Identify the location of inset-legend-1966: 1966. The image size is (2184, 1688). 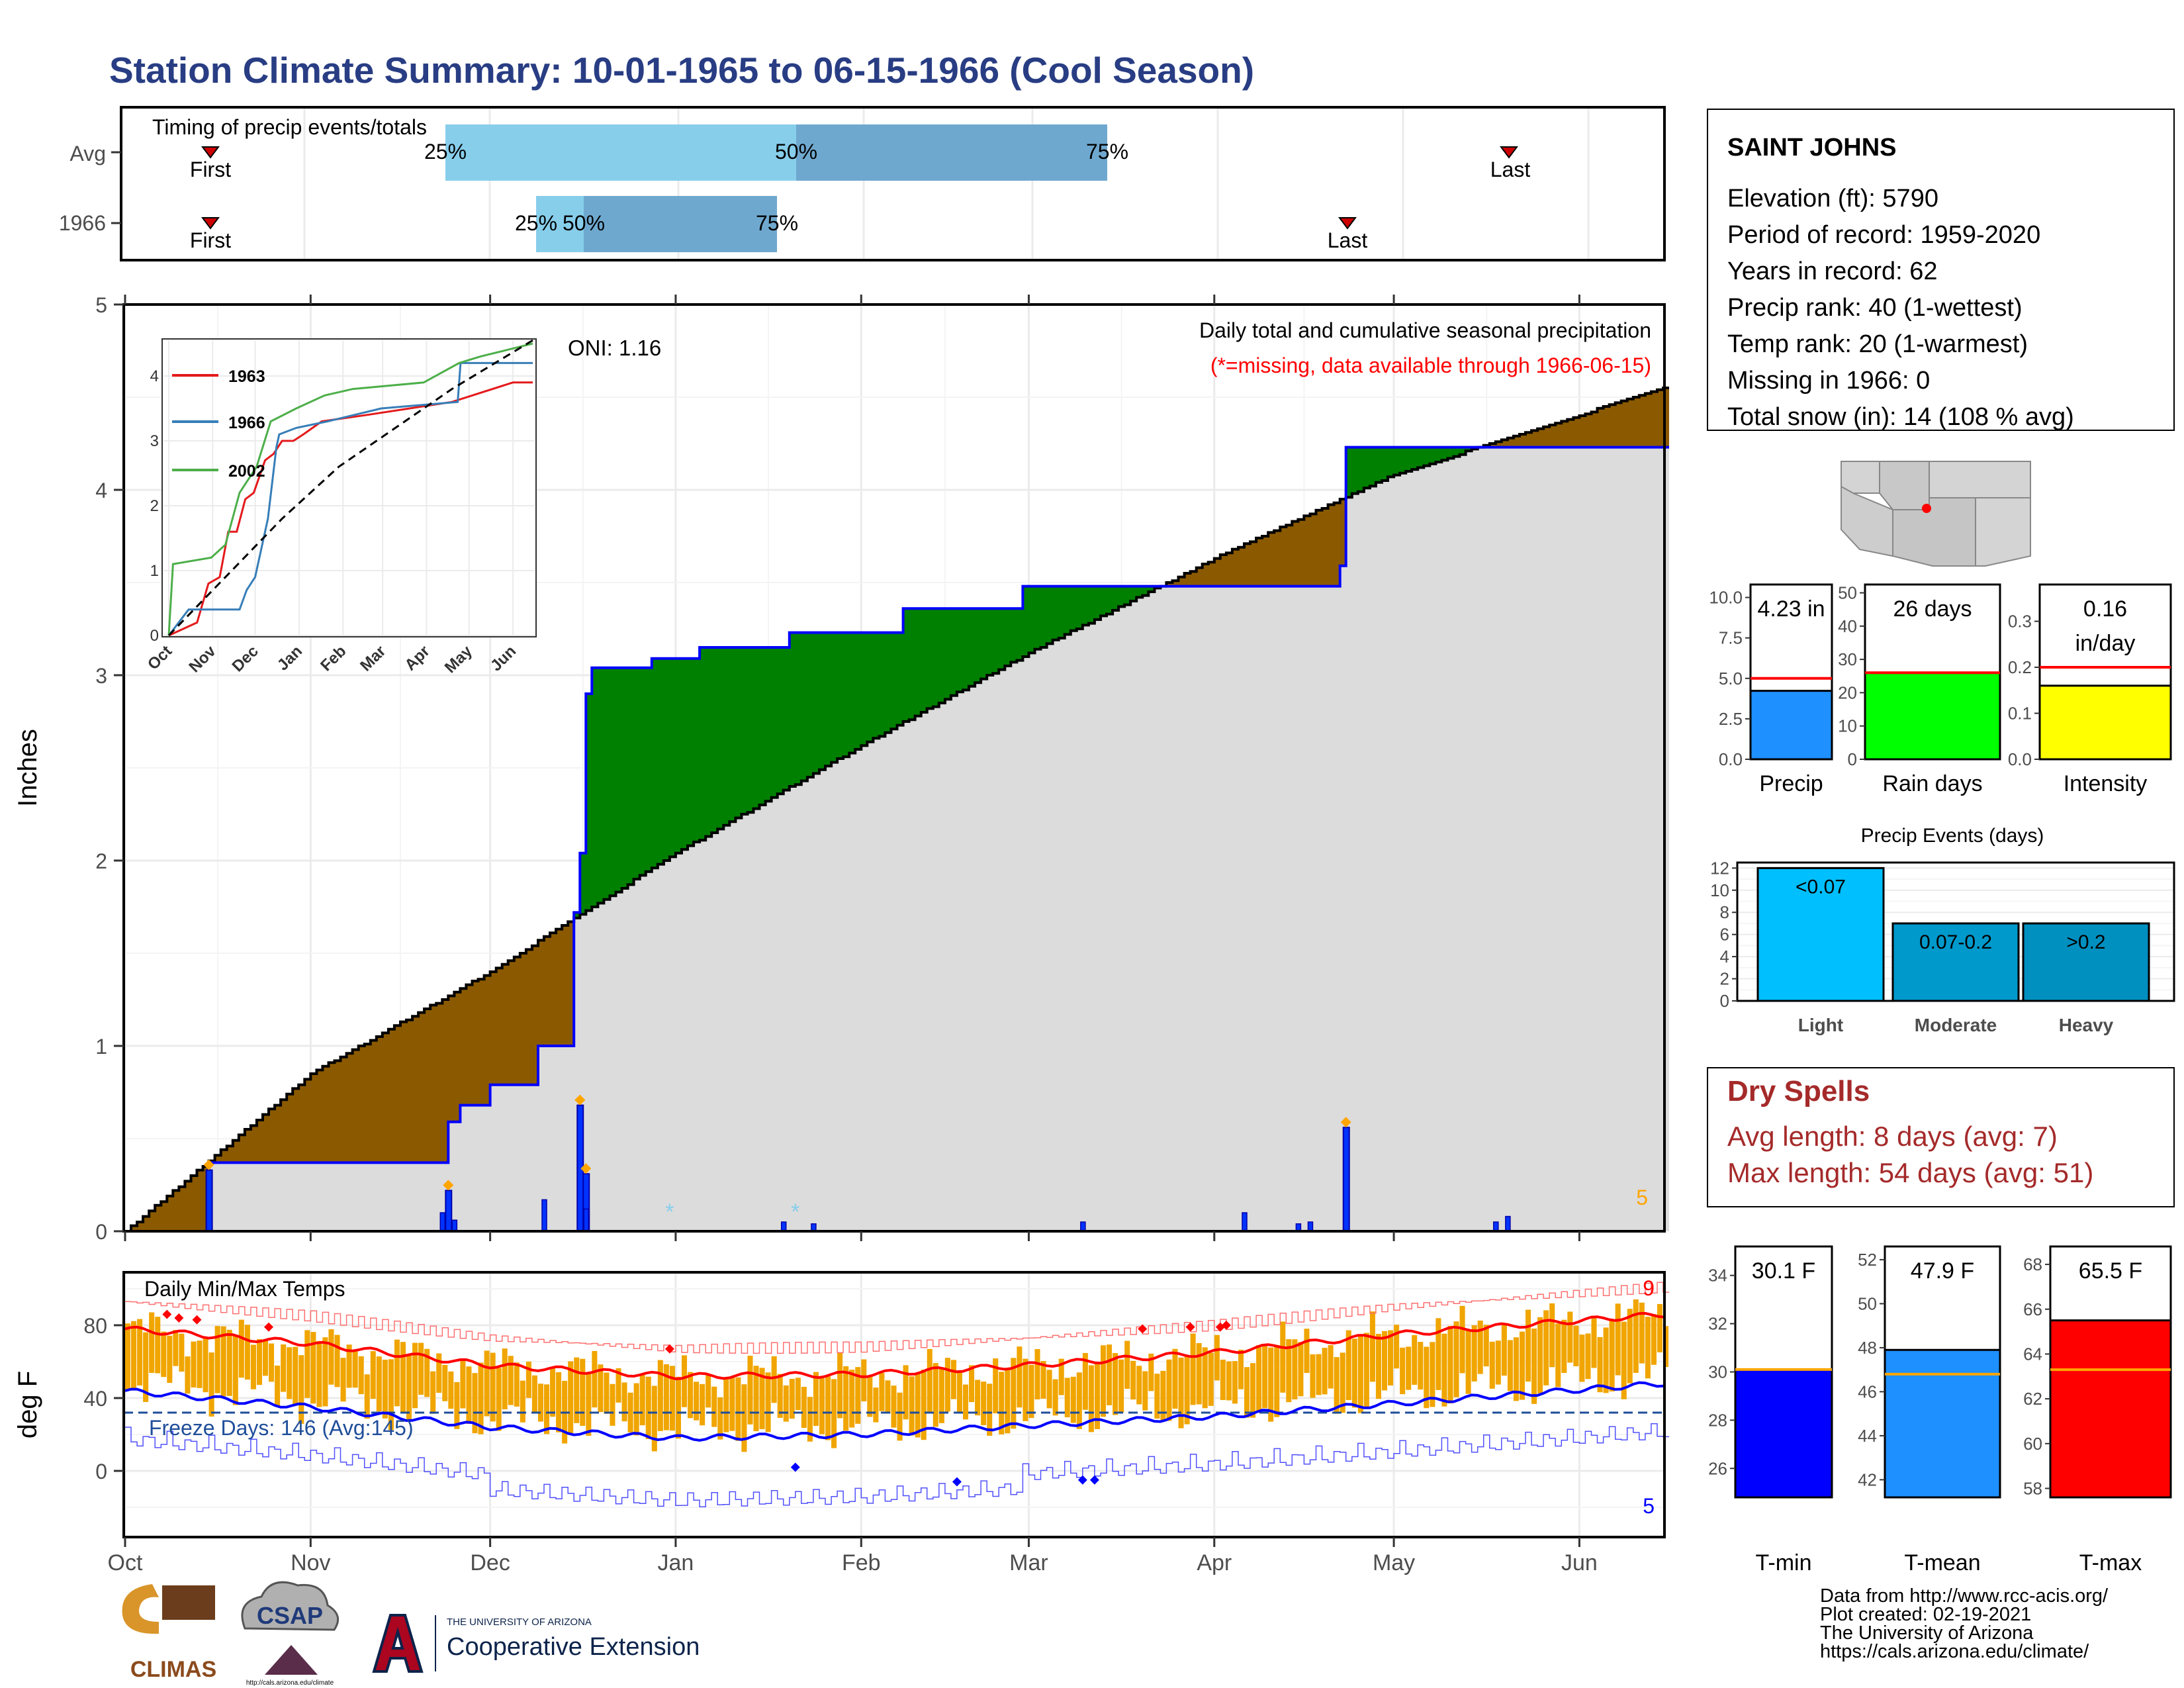
(246, 423).